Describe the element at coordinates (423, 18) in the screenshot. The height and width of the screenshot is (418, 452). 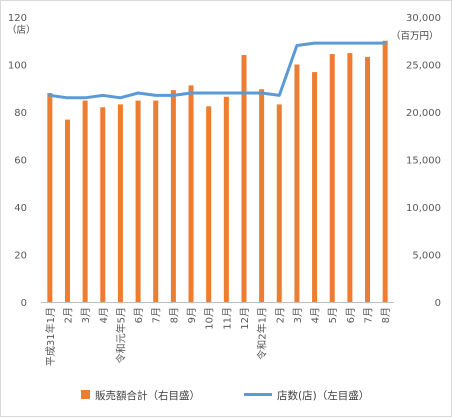
I see `right-axis-tick-label: 30,000` at that location.